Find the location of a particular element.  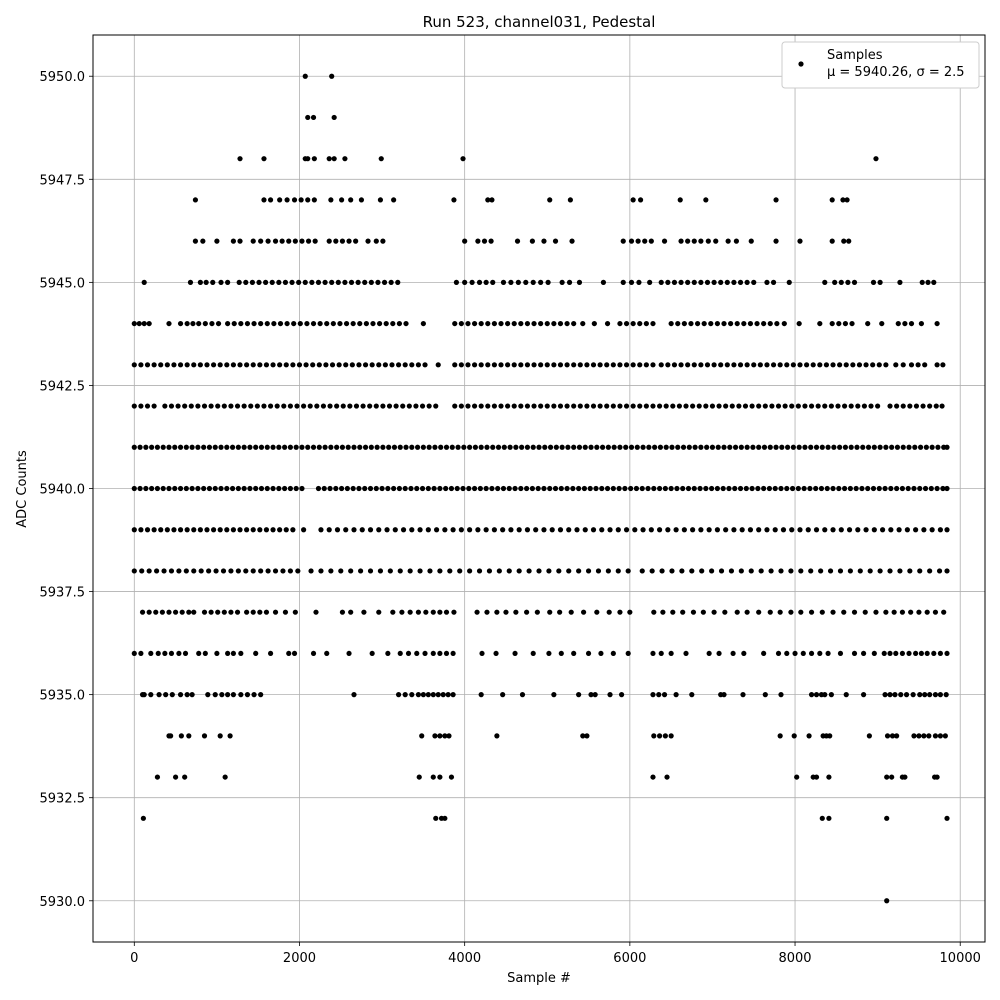

y-tick-label: 5950.0 is located at coordinates (63, 77).